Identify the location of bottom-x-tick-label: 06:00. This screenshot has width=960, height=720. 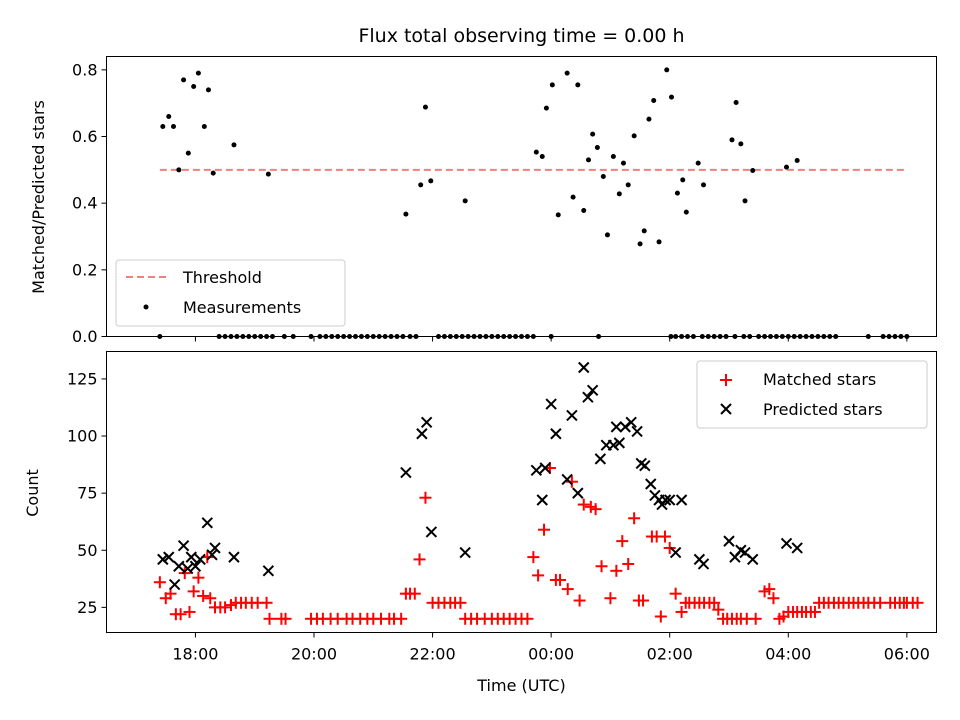
(907, 654).